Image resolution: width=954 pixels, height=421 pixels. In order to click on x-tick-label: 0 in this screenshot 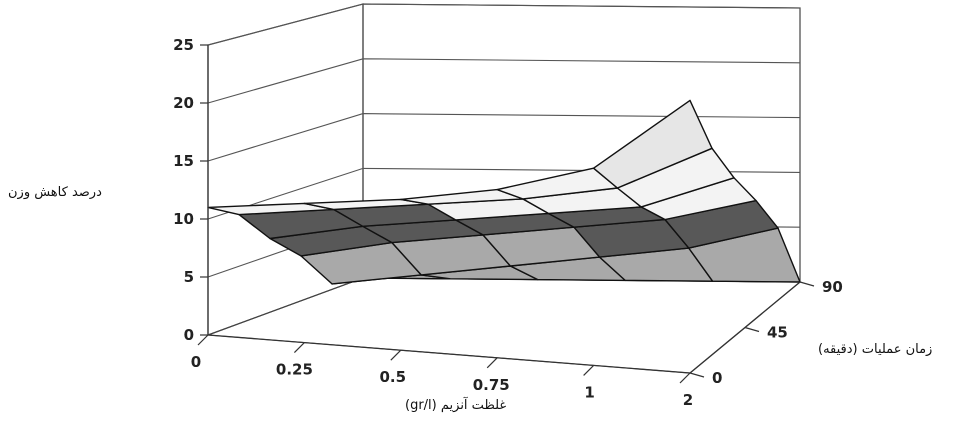, I will do `click(196, 362)`.